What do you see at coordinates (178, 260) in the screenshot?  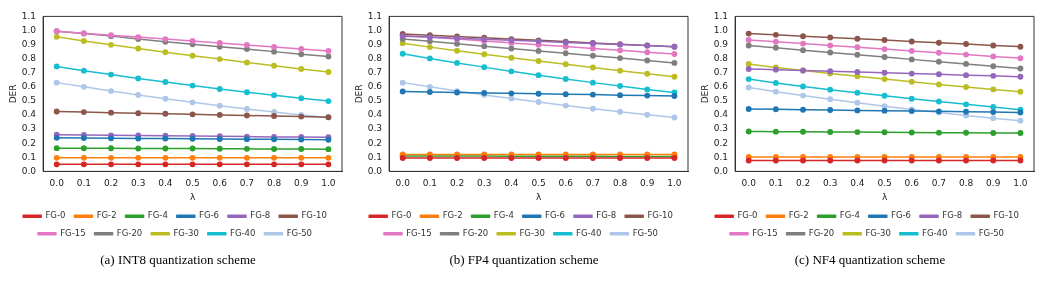 I see `text: (a) INT8 quantization scheme` at bounding box center [178, 260].